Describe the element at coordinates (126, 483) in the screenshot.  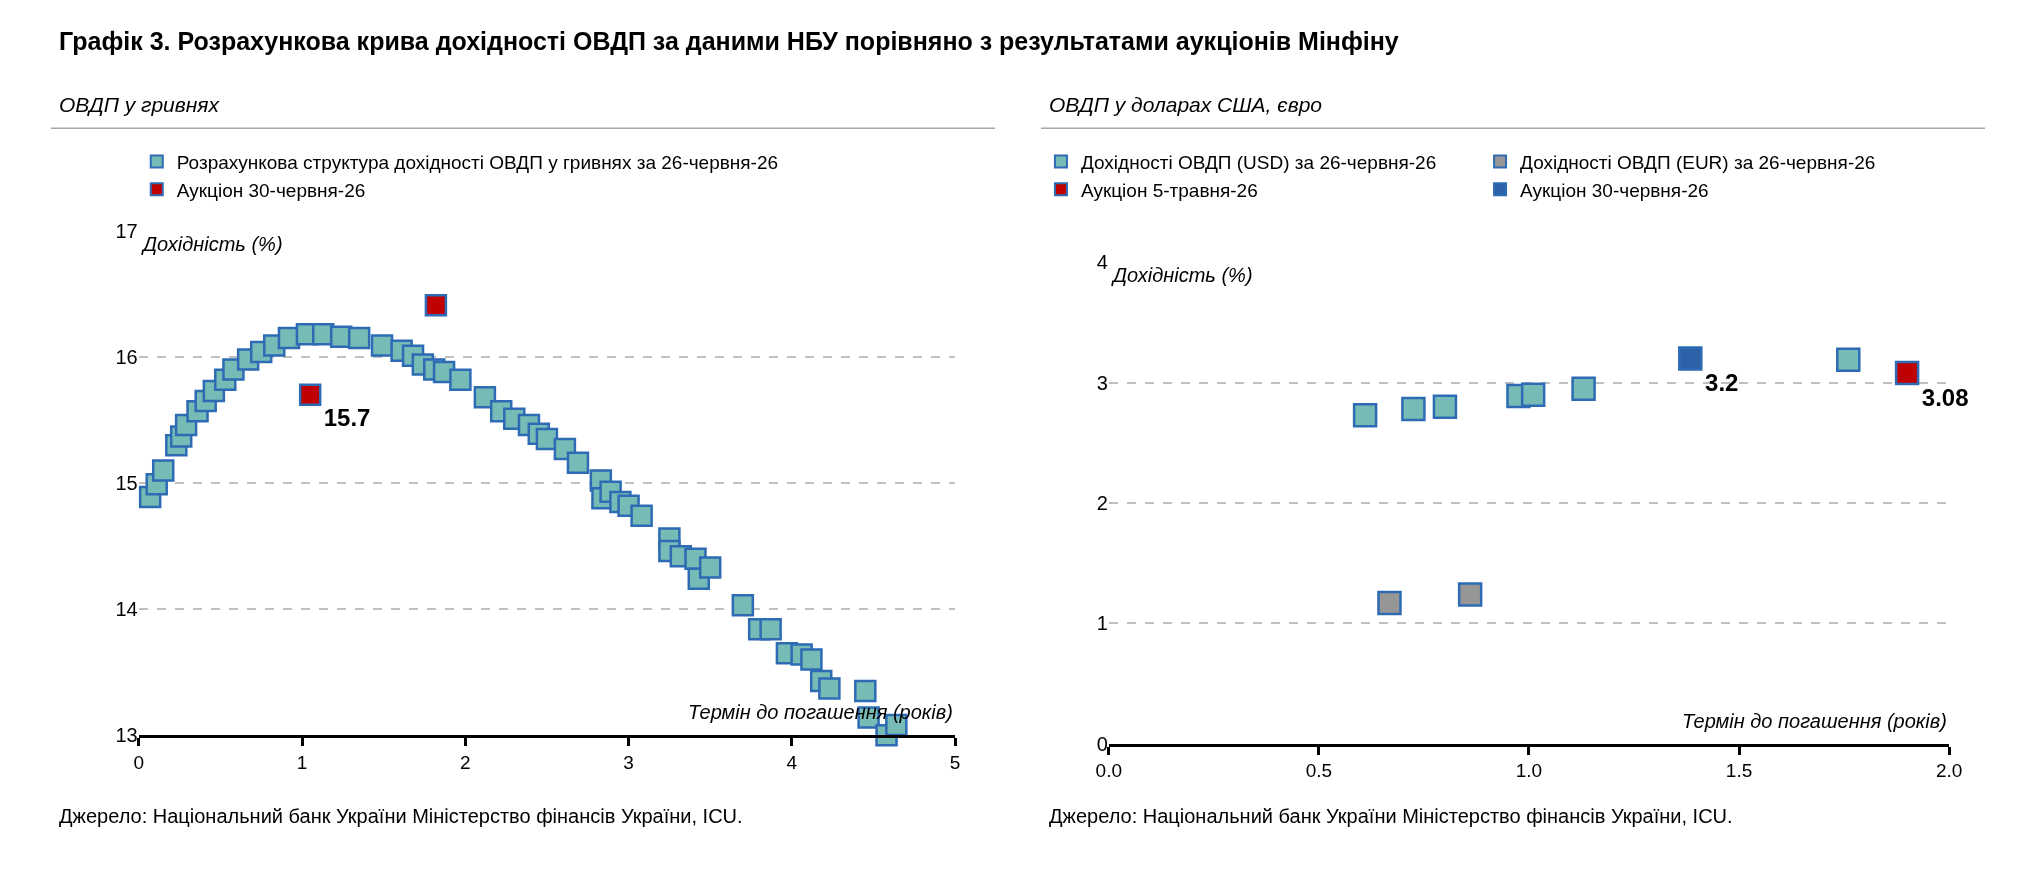
I see `y-tick-label: 15` at that location.